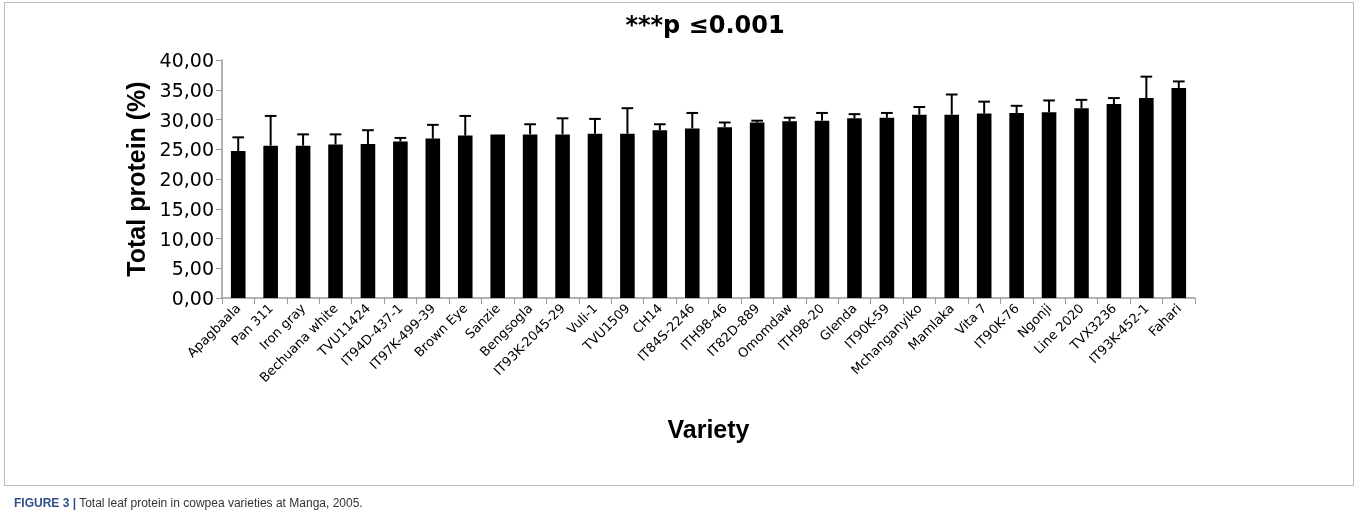  What do you see at coordinates (186, 89) in the screenshot?
I see `y-tick-label: 35,00` at bounding box center [186, 89].